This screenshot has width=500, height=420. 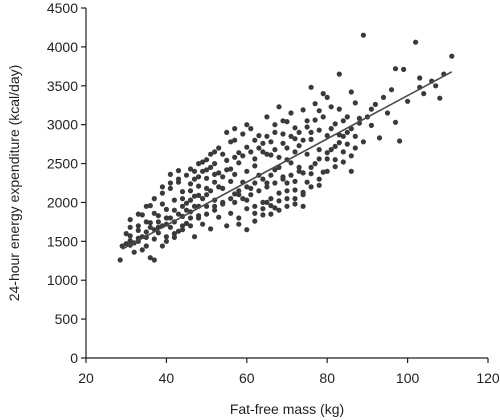 What do you see at coordinates (86, 378) in the screenshot?
I see `x-tick-label: 20` at bounding box center [86, 378].